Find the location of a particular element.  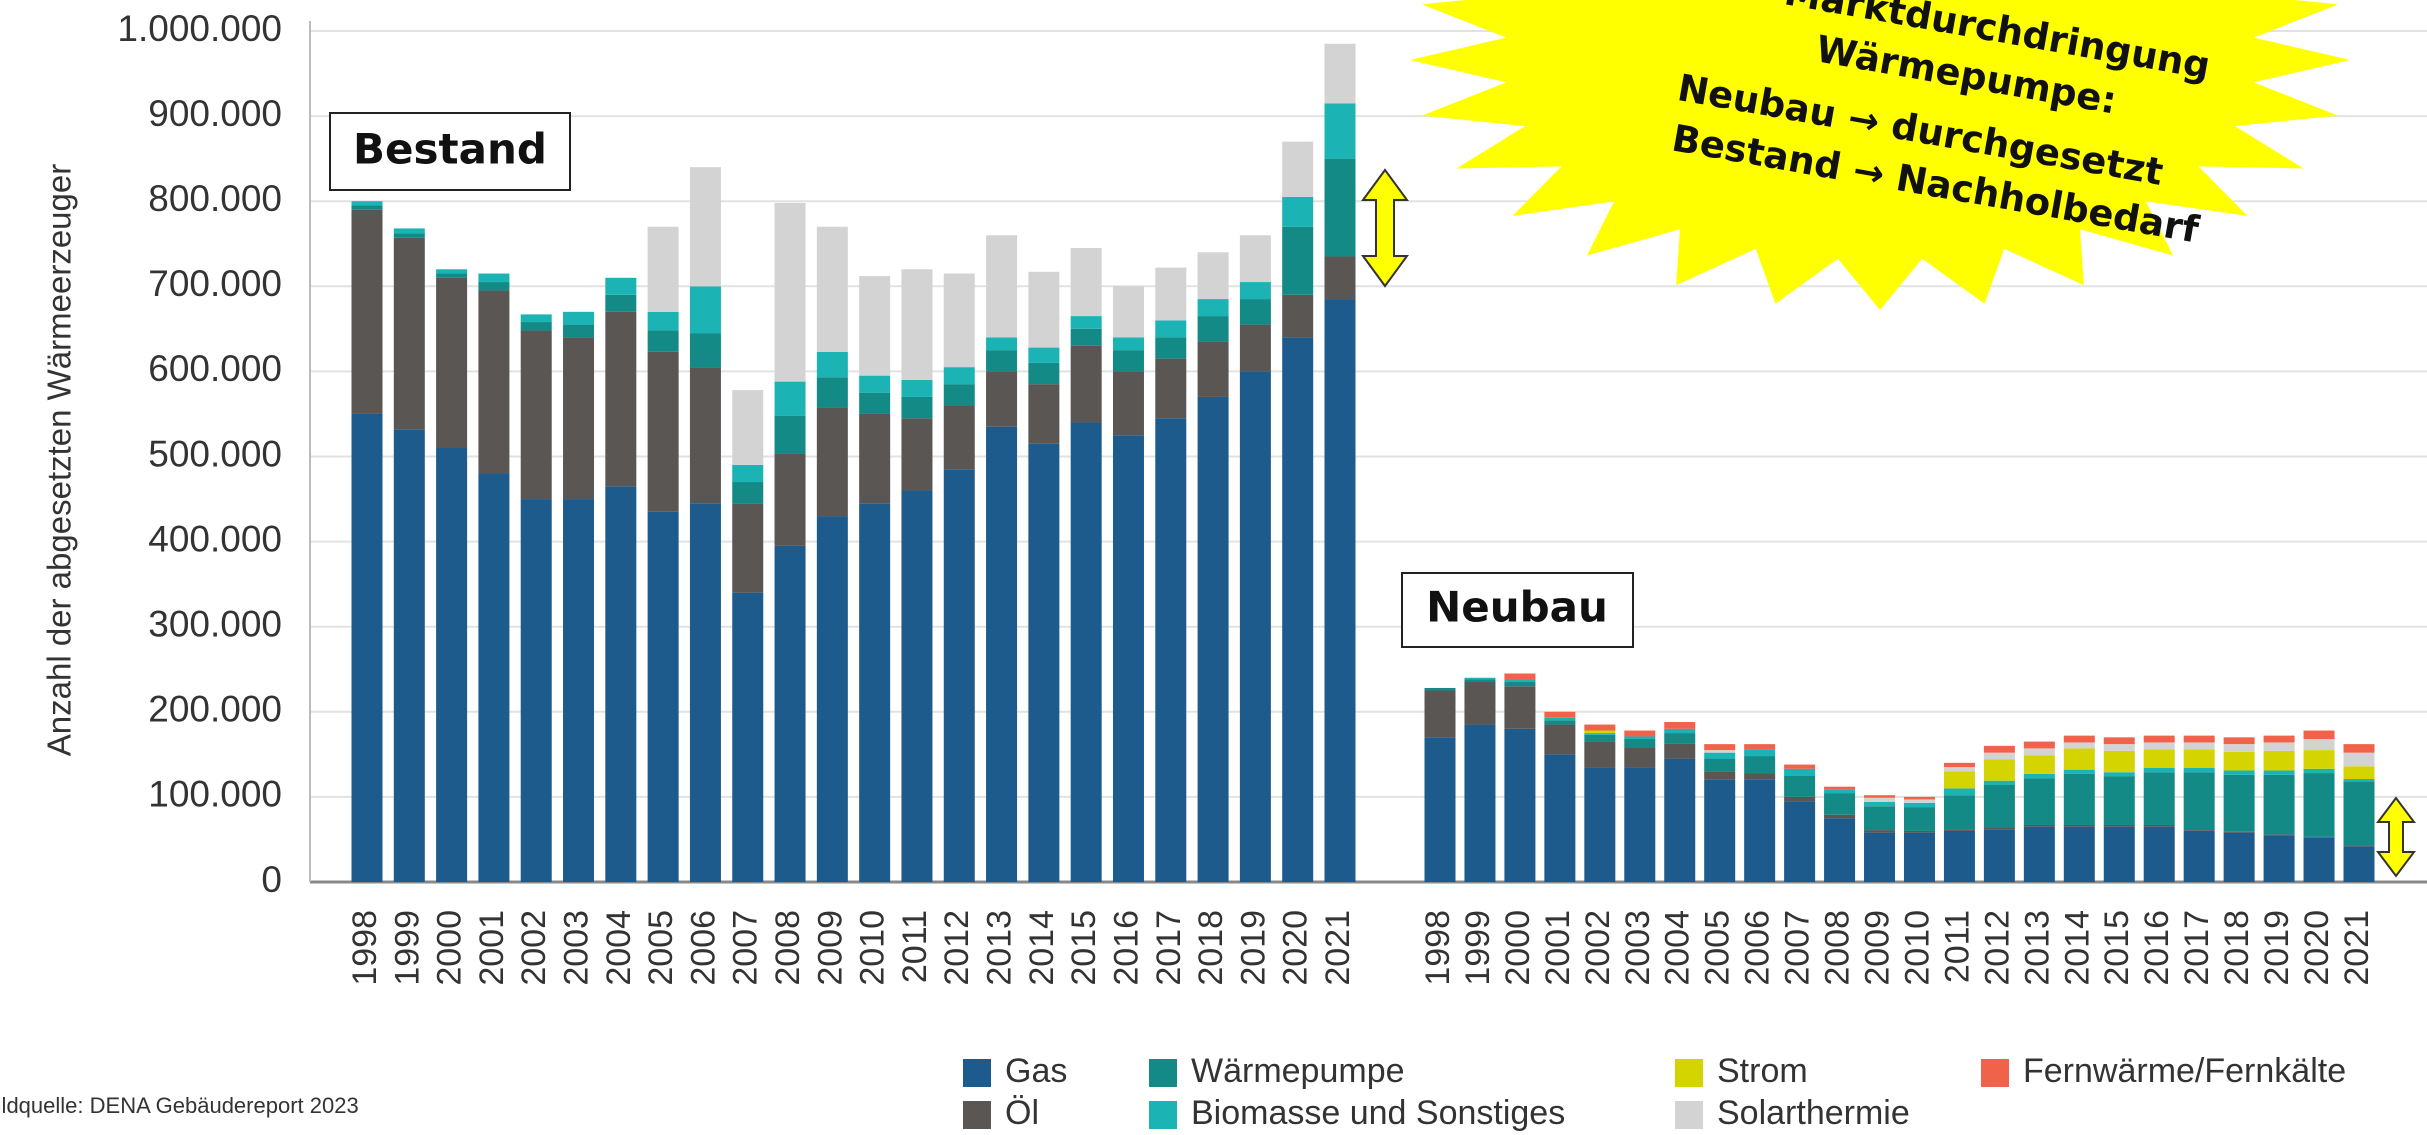

group-box is located at coordinates (1517, 610).